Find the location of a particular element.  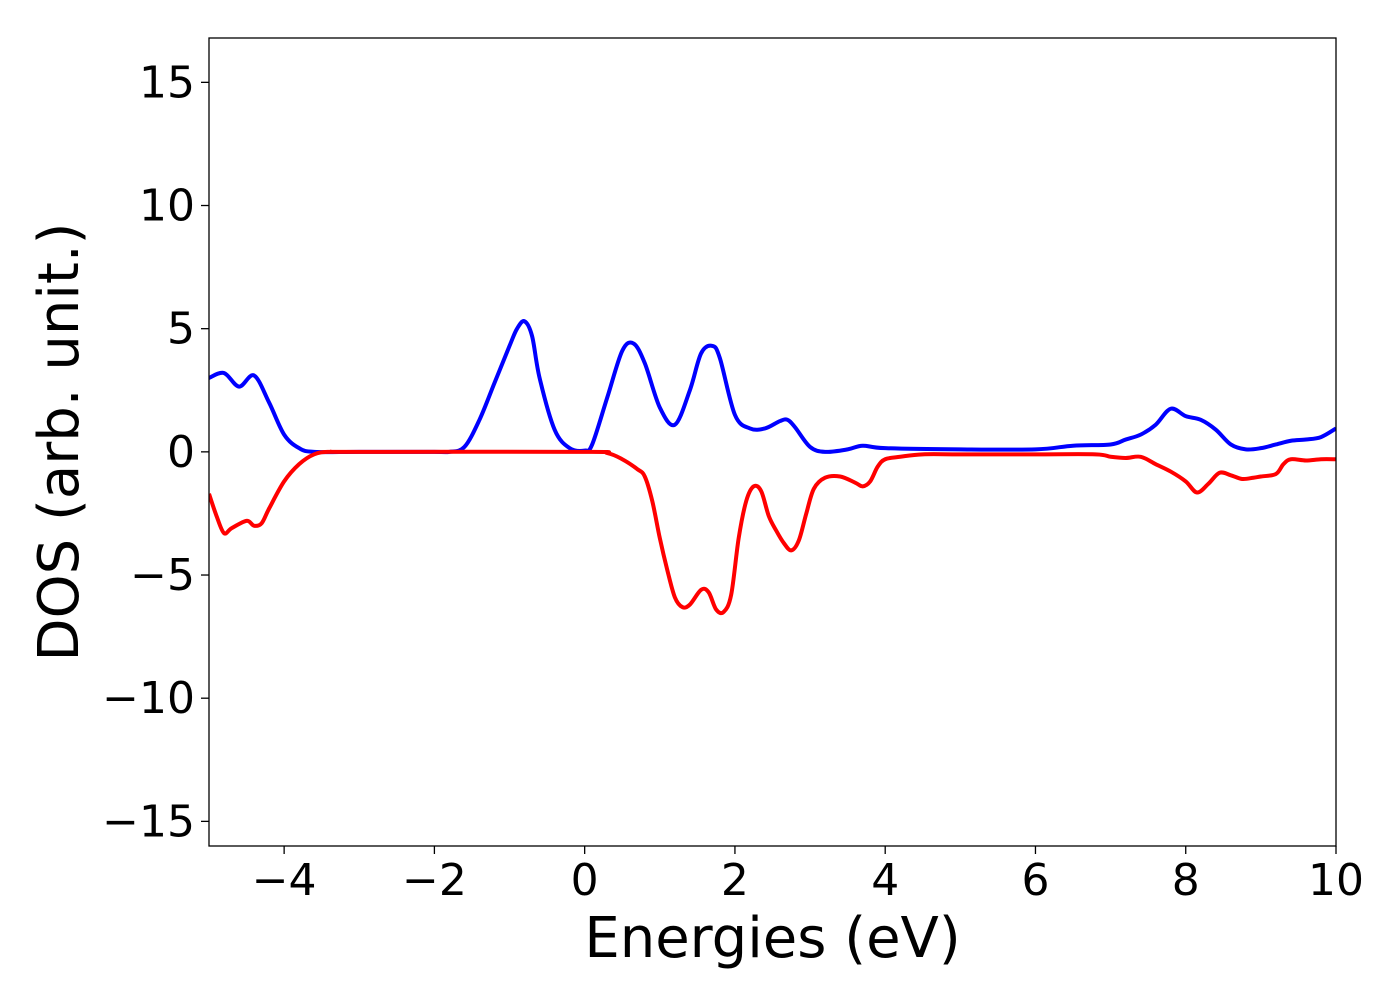

x-tick-label: 4 is located at coordinates (885, 880).